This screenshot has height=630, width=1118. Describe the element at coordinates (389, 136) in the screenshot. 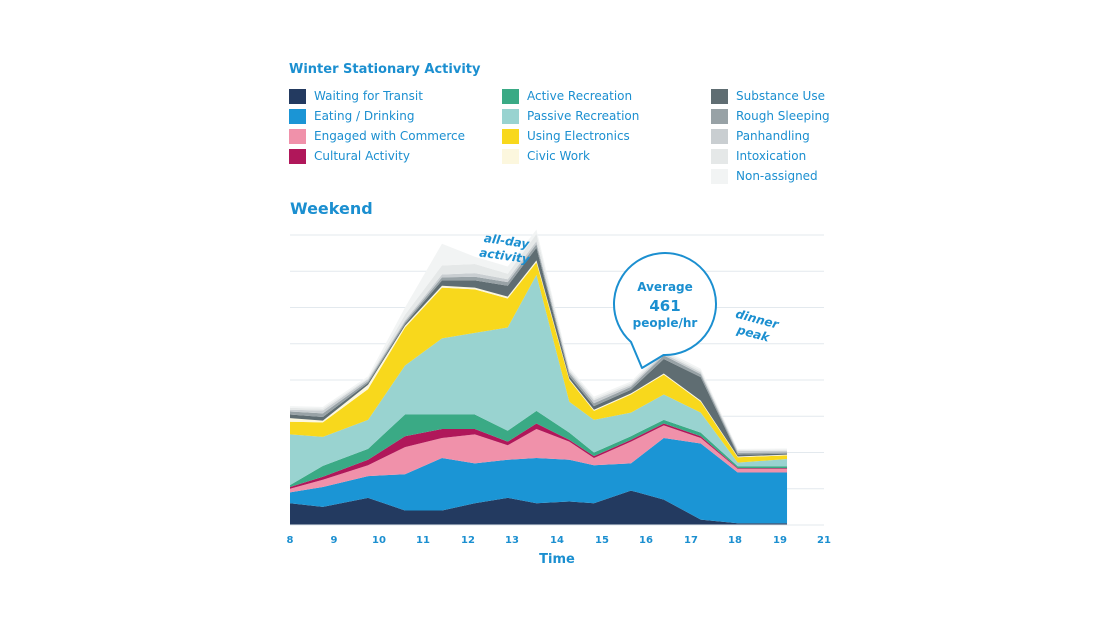

I see `legend-label: Engaged with Commerce` at that location.